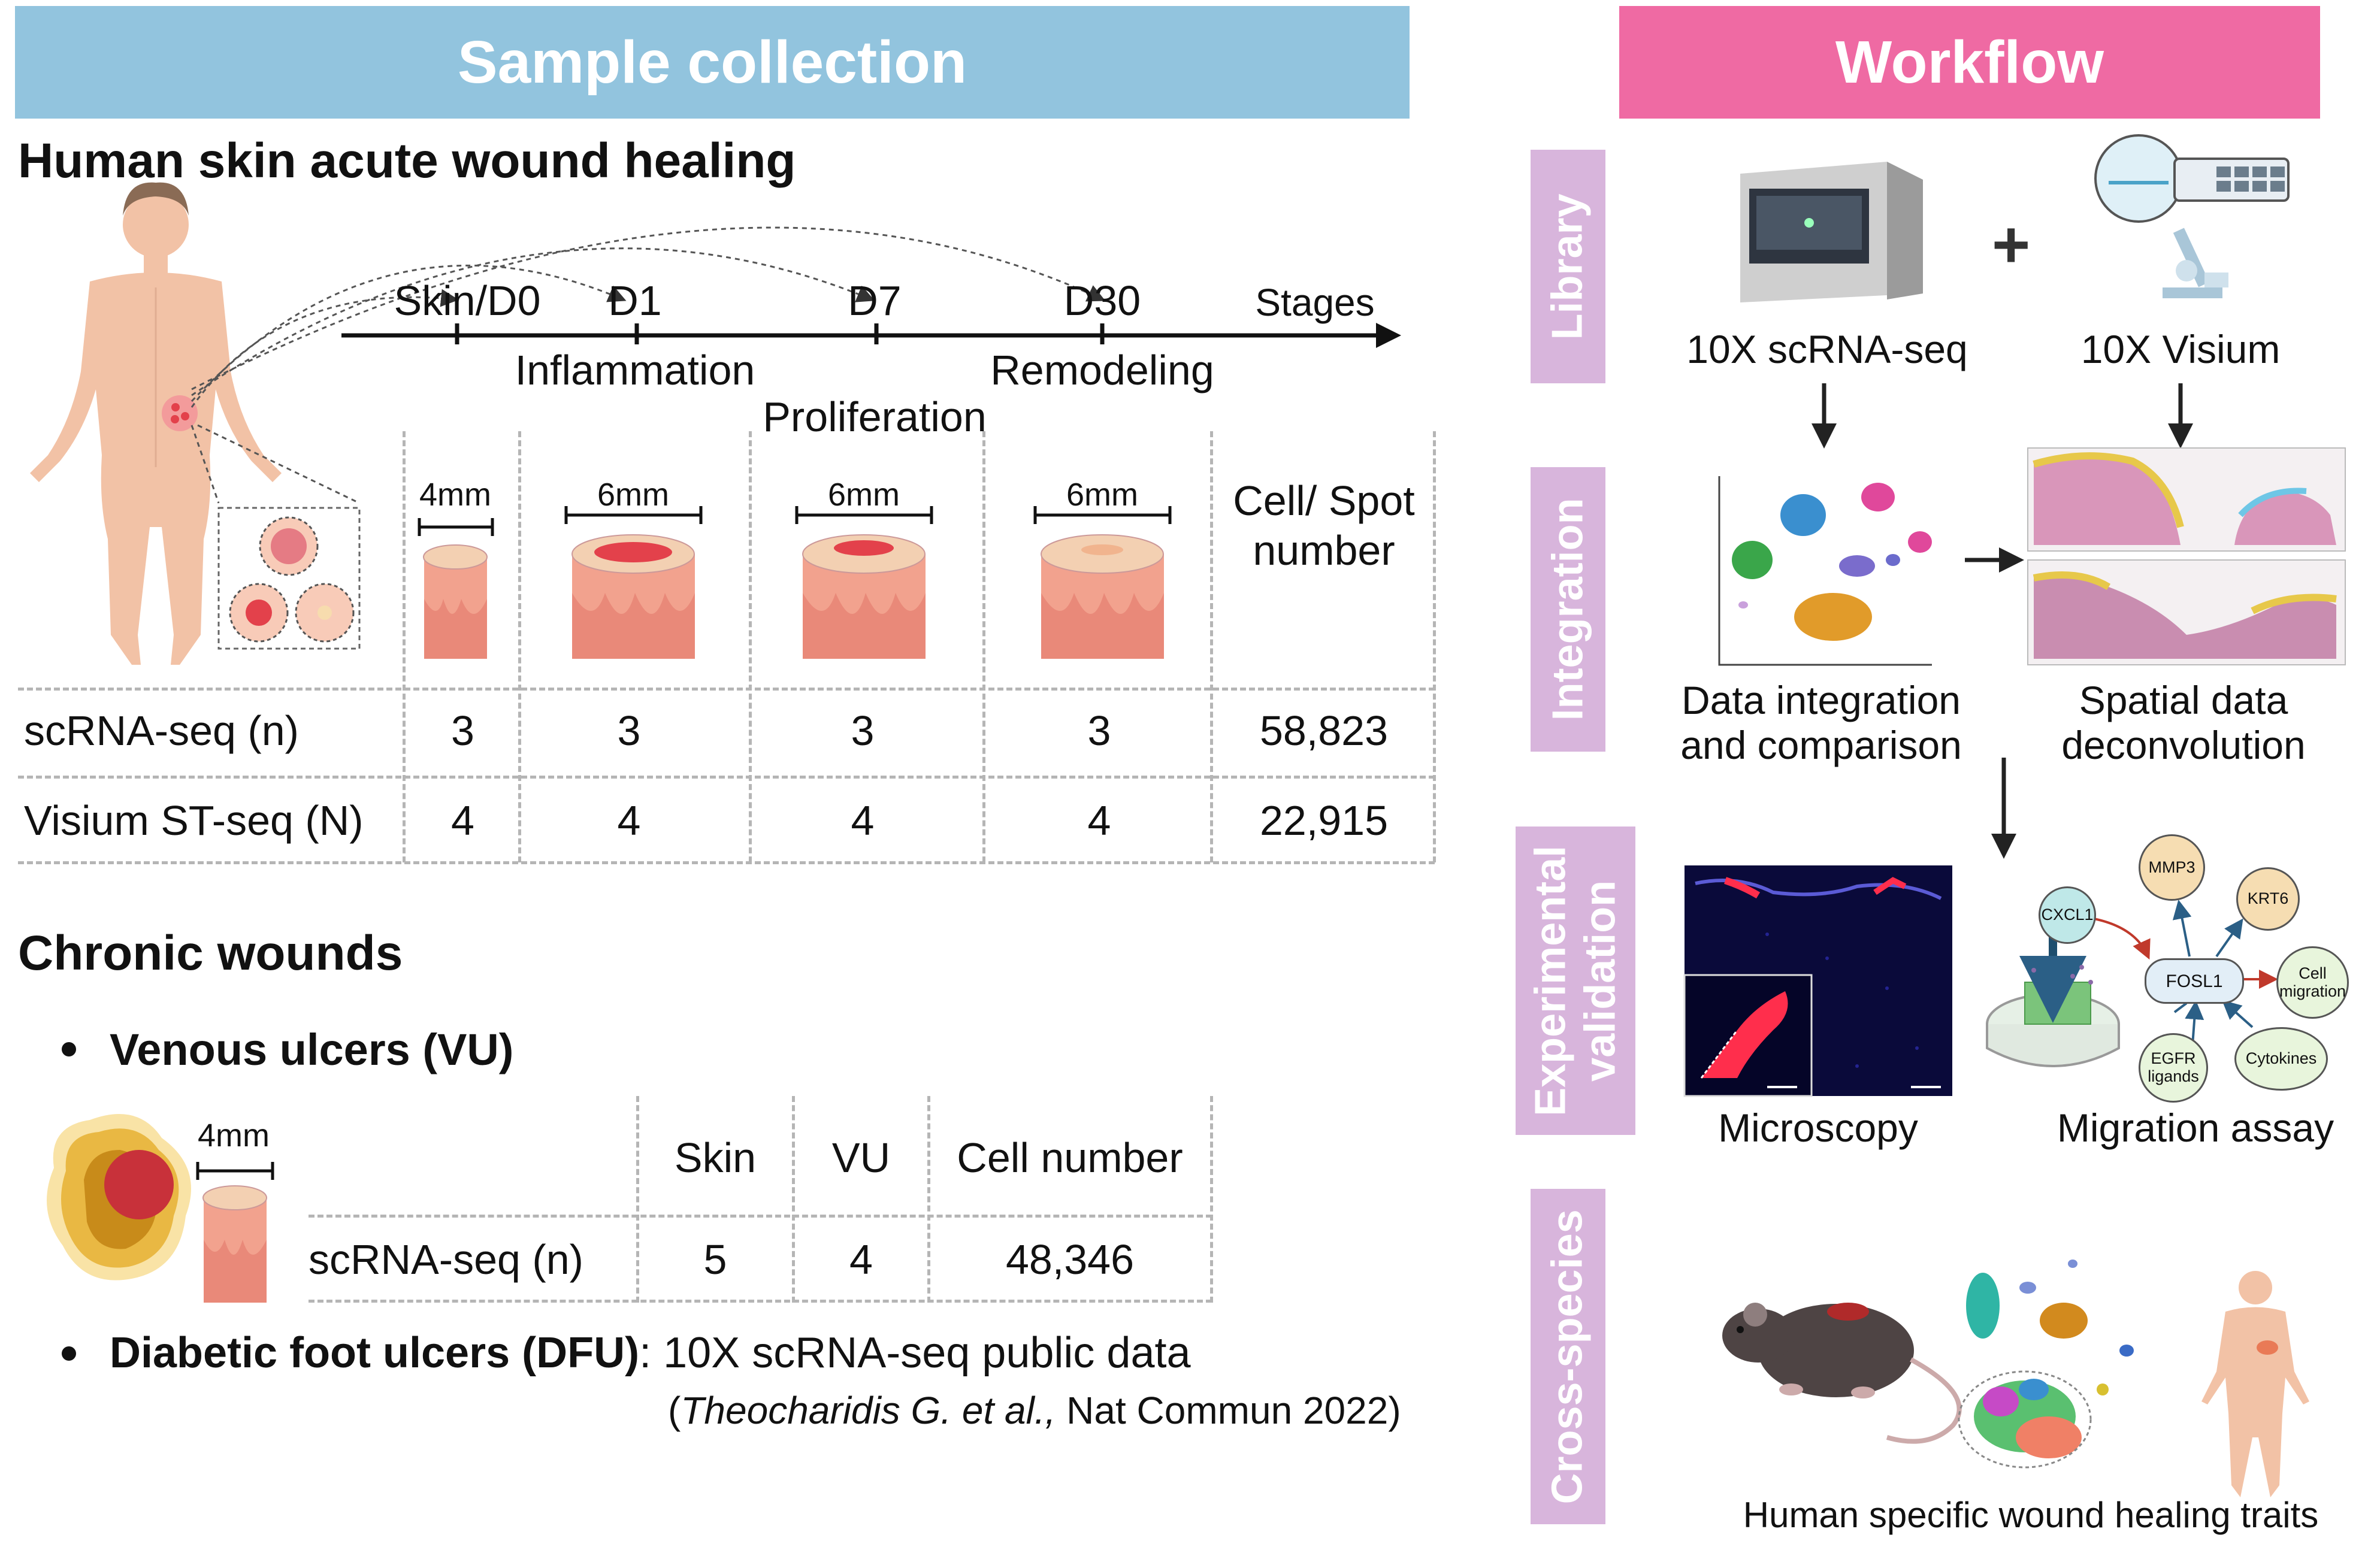  I want to click on cell-spot-number-header: Cell/ Spot number, so click(1324, 525).